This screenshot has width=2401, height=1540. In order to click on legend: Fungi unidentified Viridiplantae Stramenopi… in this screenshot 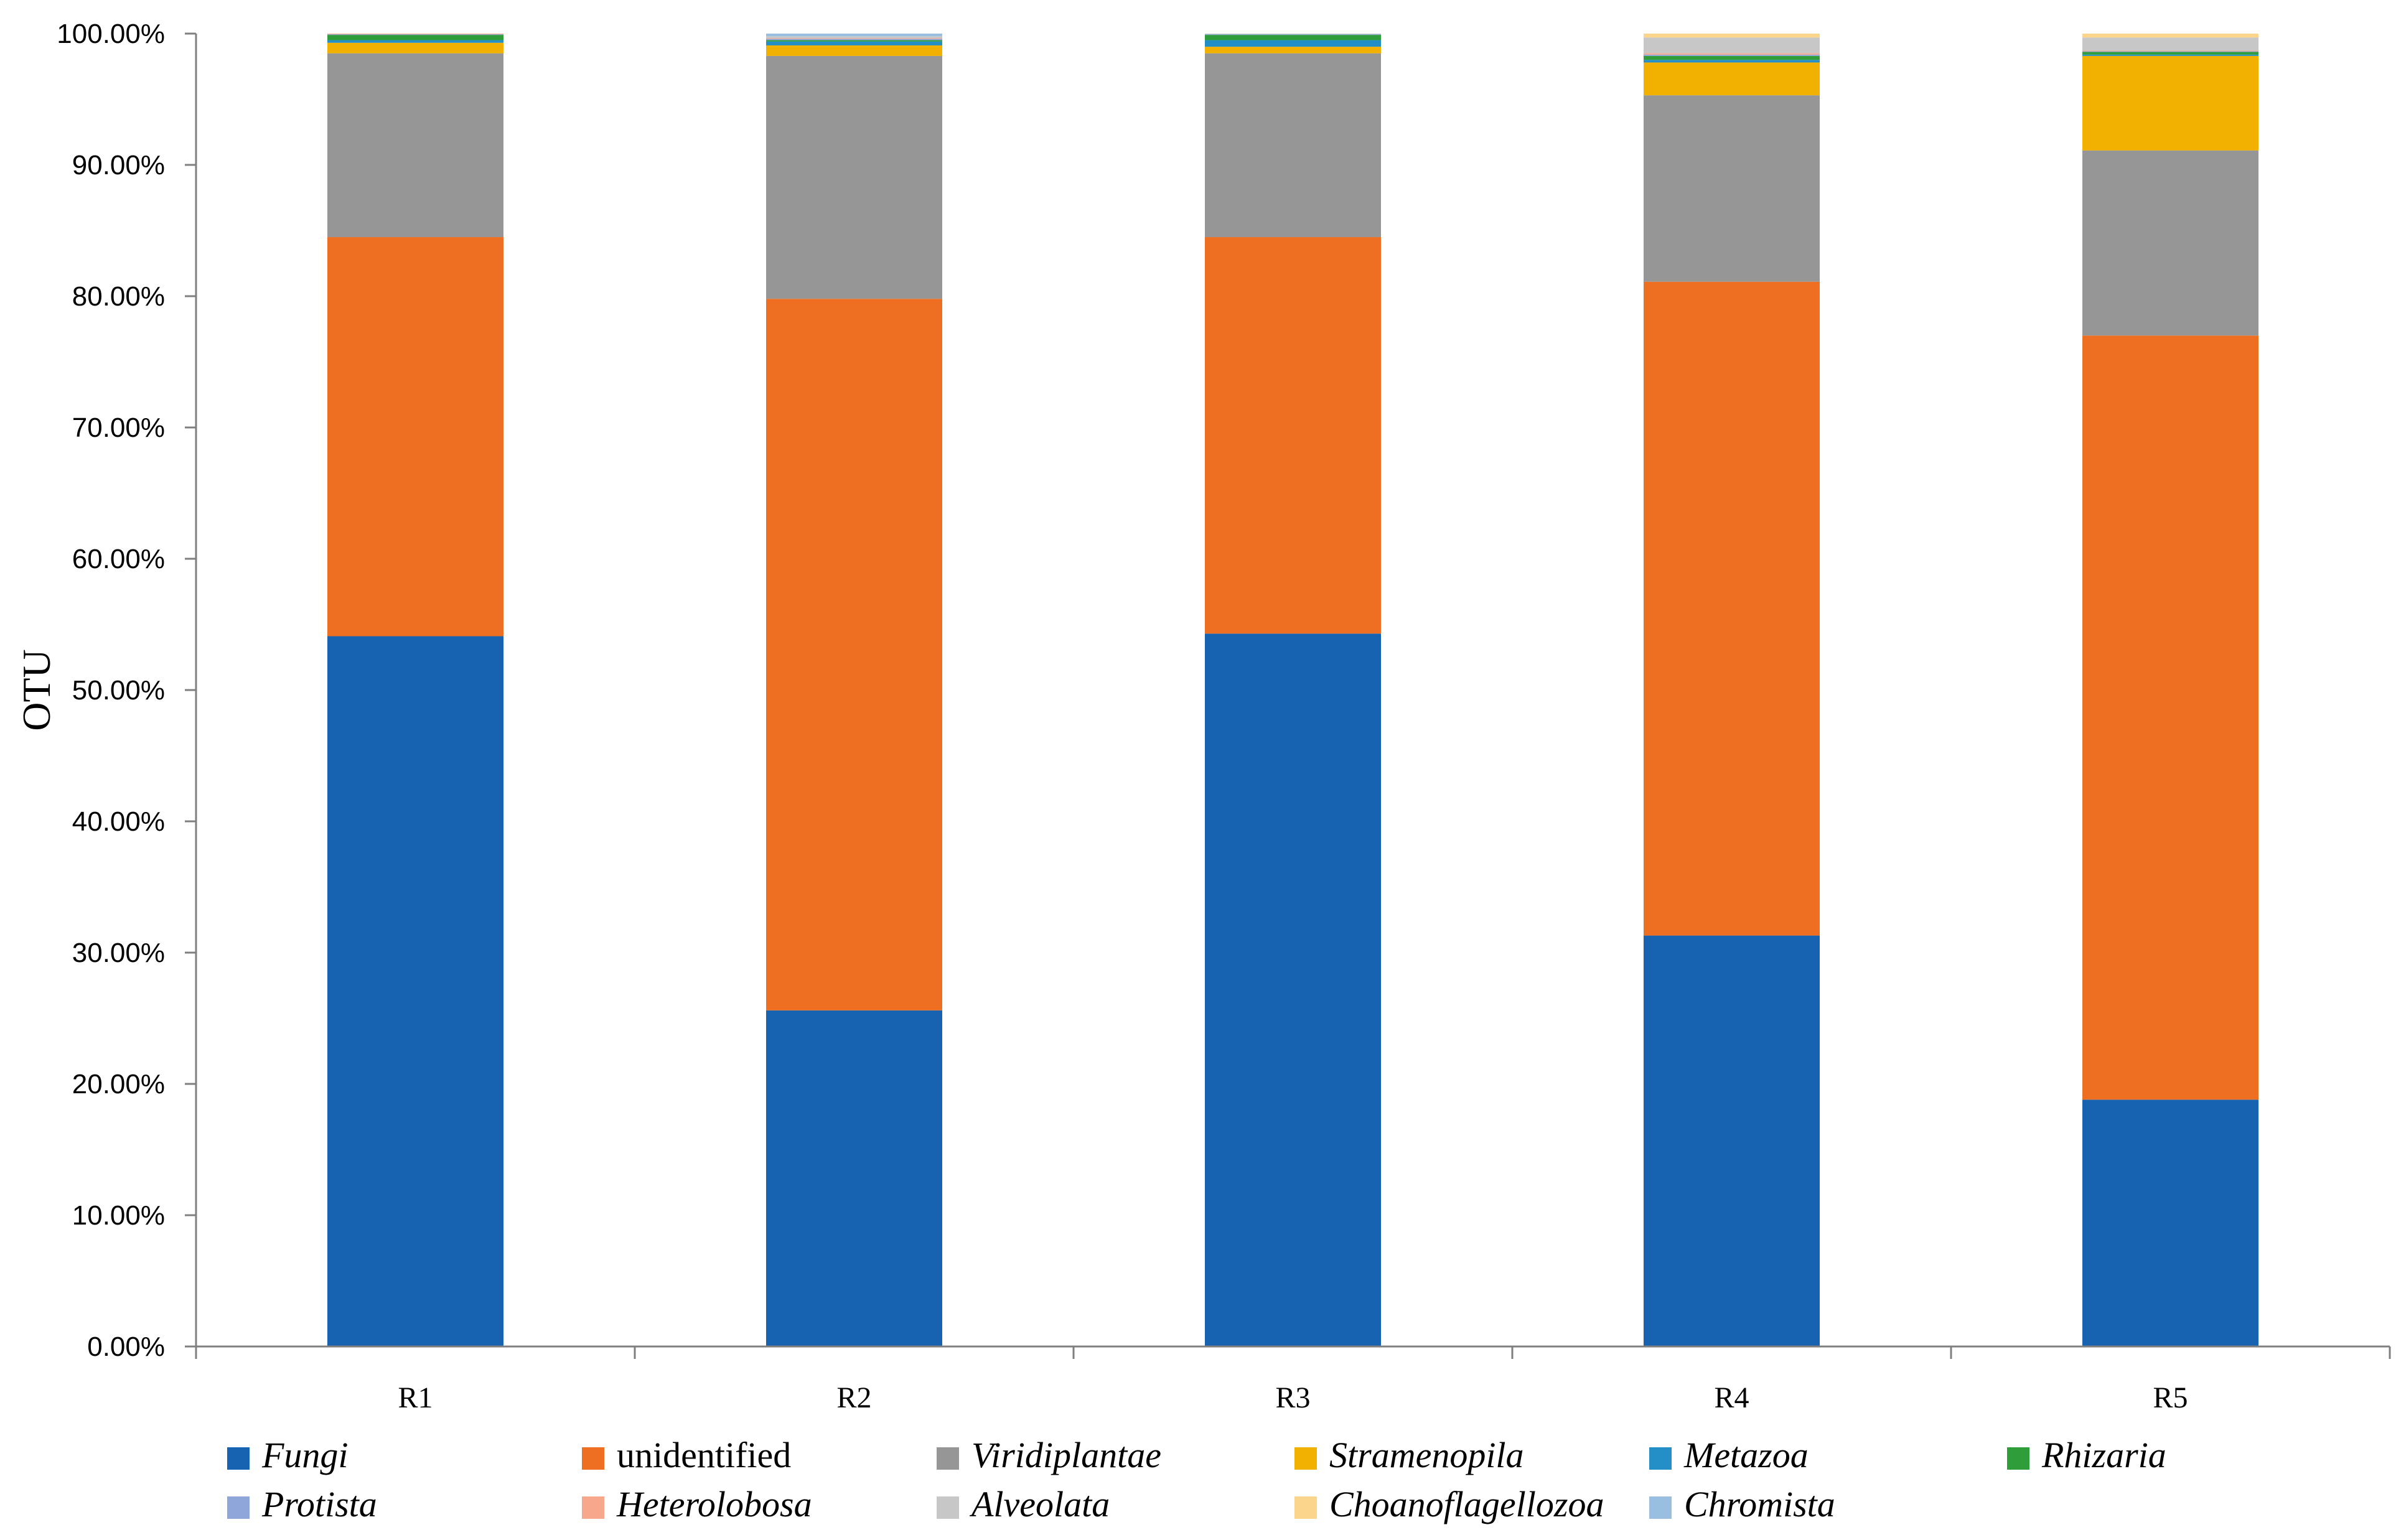, I will do `click(1196, 1480)`.